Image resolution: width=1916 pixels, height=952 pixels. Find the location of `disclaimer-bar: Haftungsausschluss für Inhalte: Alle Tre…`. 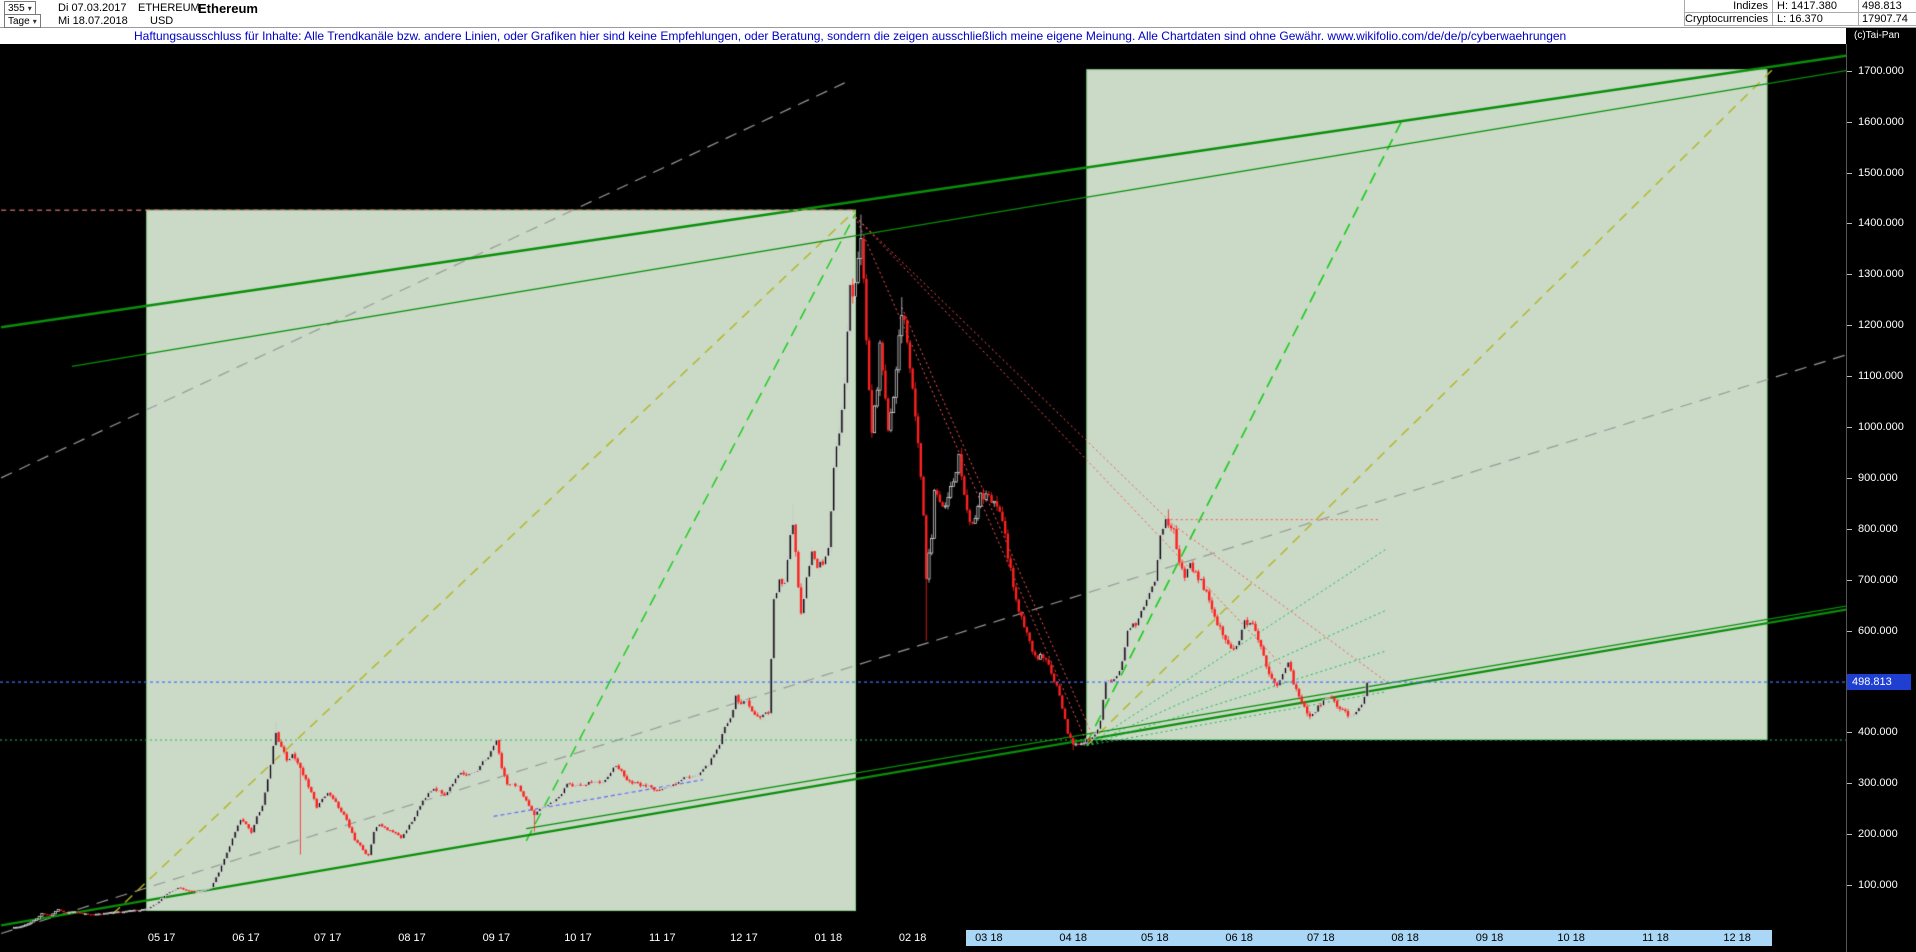

disclaimer-bar: Haftungsausschluss für Inhalte: Alle Tre… is located at coordinates (923, 36).